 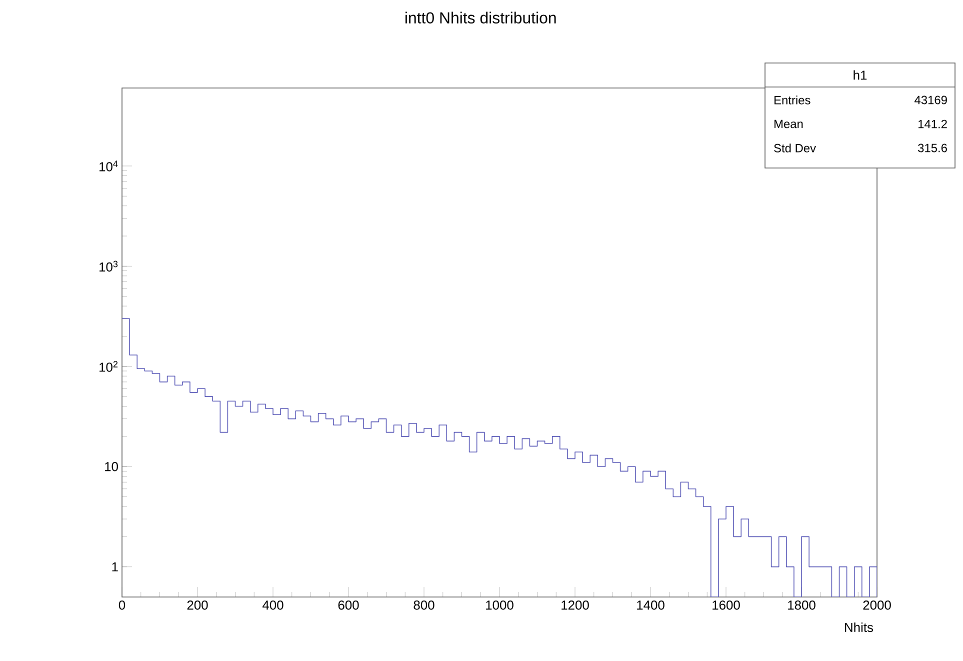 What do you see at coordinates (792, 100) in the screenshot?
I see `annotation: Entries` at bounding box center [792, 100].